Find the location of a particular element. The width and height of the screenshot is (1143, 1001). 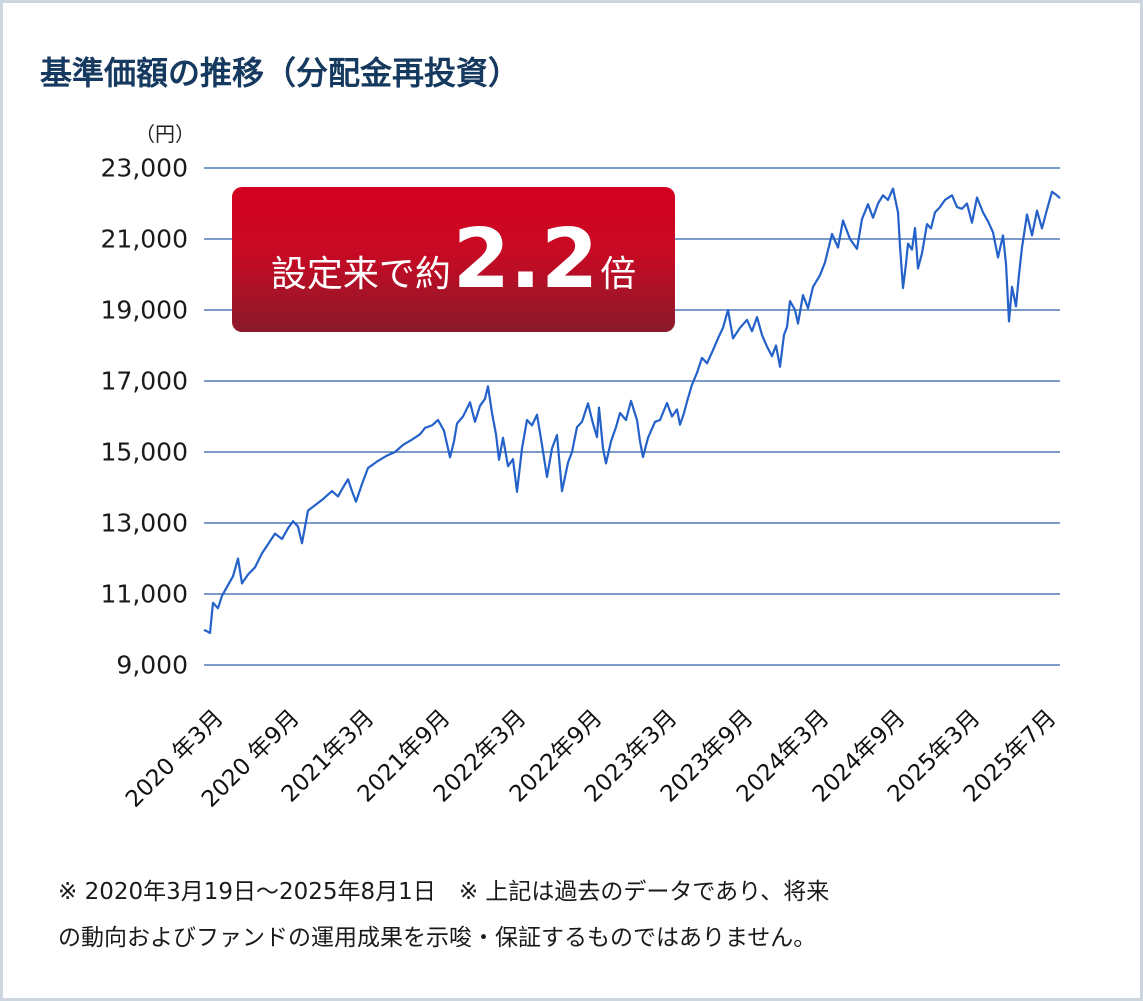

y-tick-label: 17,000 is located at coordinates (144, 381).